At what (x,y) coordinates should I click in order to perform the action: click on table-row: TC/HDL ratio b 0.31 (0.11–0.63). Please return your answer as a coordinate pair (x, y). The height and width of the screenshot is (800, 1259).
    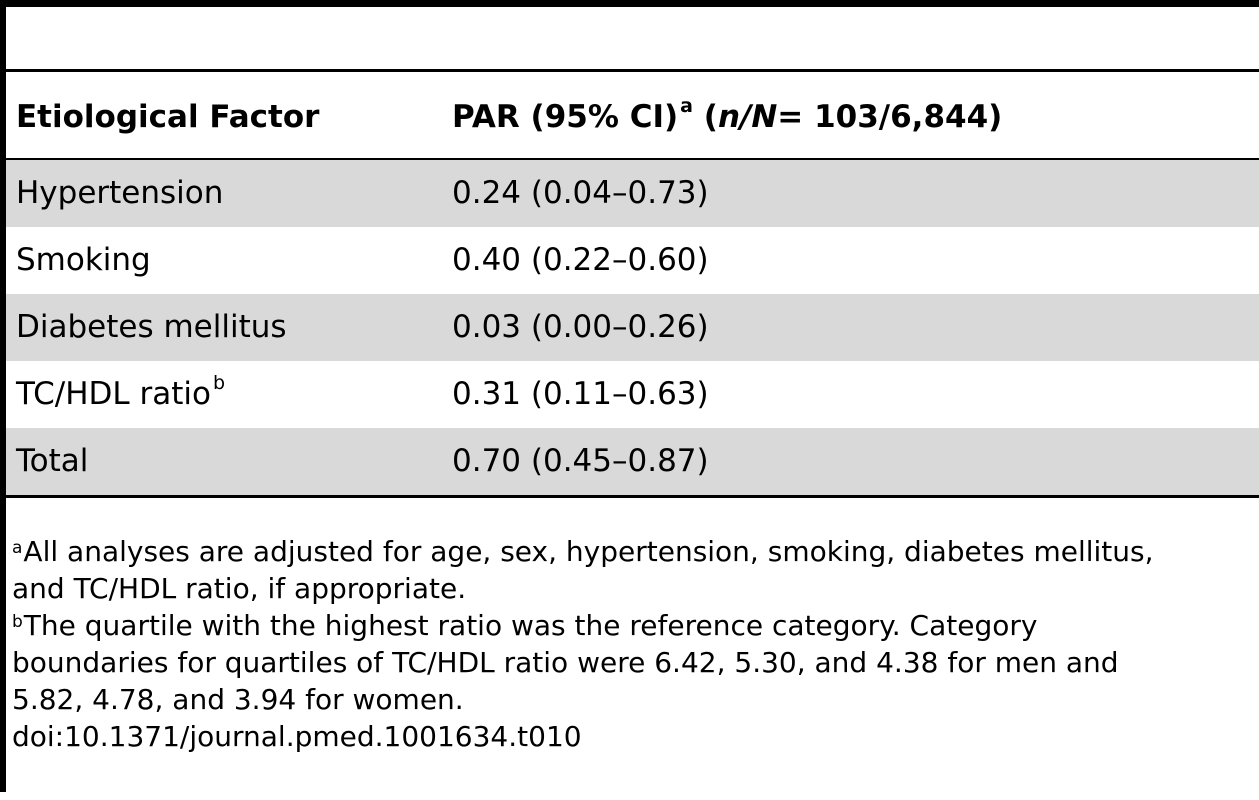
    Looking at the image, I should click on (632, 394).